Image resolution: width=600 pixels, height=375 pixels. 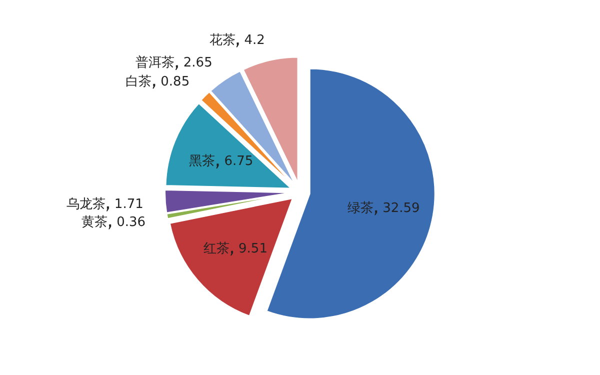 What do you see at coordinates (139, 82) in the screenshot?
I see `slice-label: 白茶` at bounding box center [139, 82].